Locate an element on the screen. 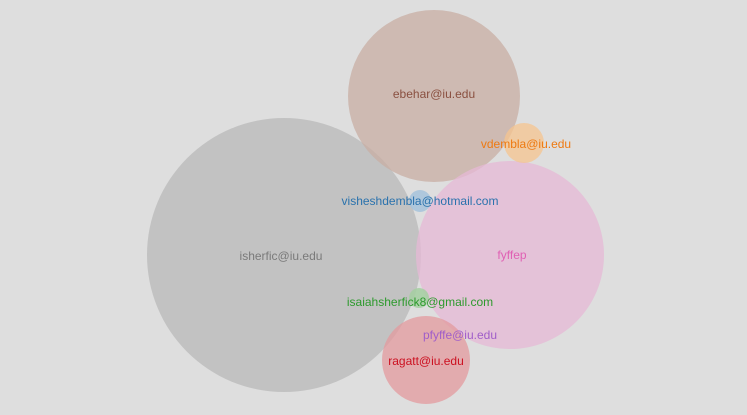  bubble-label-ebehar-iu-edu: ebehar@iu.edu is located at coordinates (434, 94).